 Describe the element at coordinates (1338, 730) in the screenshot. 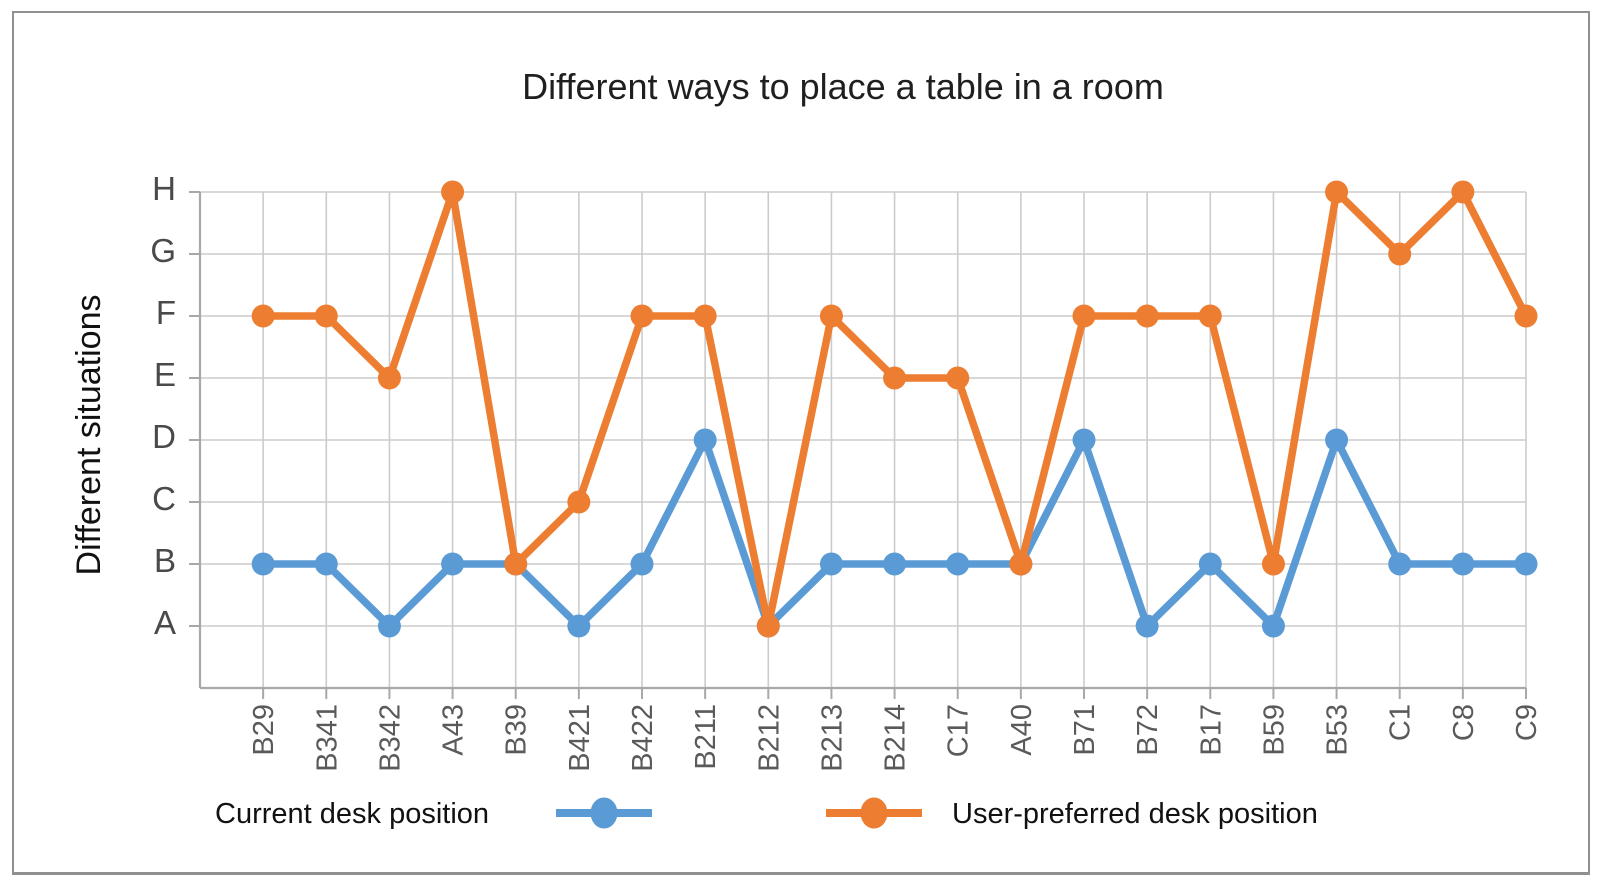

I see `x-tick-label: B53` at that location.